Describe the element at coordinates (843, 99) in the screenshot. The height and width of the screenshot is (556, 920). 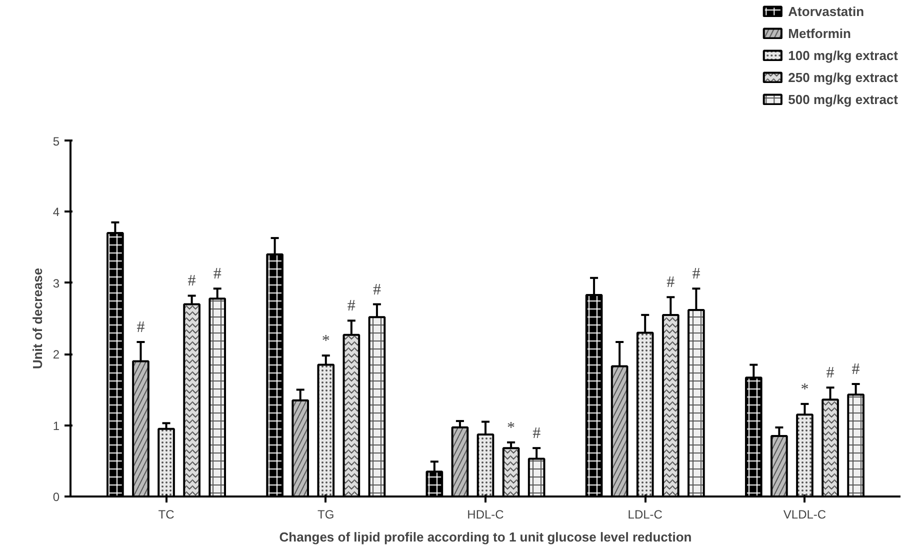
I see `legend-label: 500 mg/kg extract` at that location.